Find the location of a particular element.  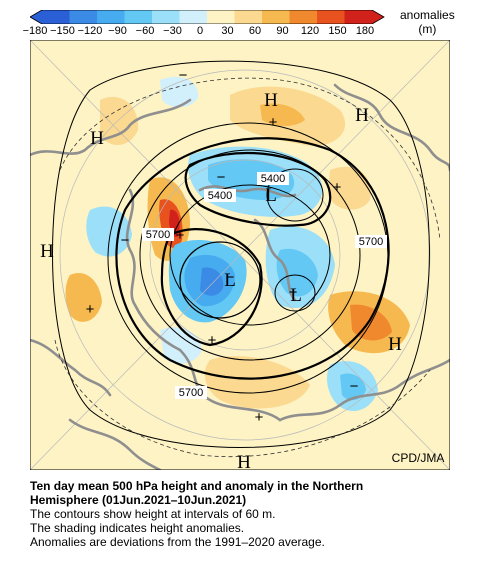

caption-line: The shading indicates height anomalies. is located at coordinates (137, 528).